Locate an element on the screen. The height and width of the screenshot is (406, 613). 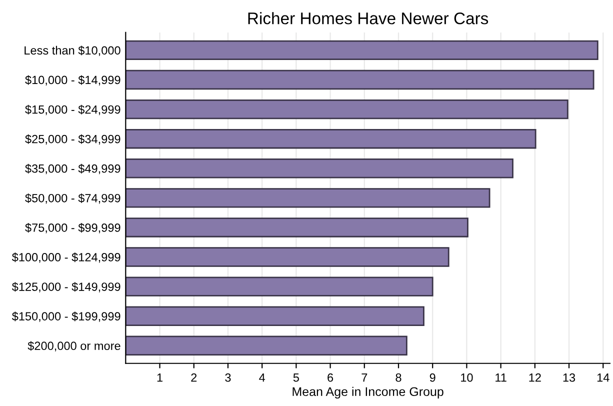
x-tick-label: 9 is located at coordinates (433, 377).